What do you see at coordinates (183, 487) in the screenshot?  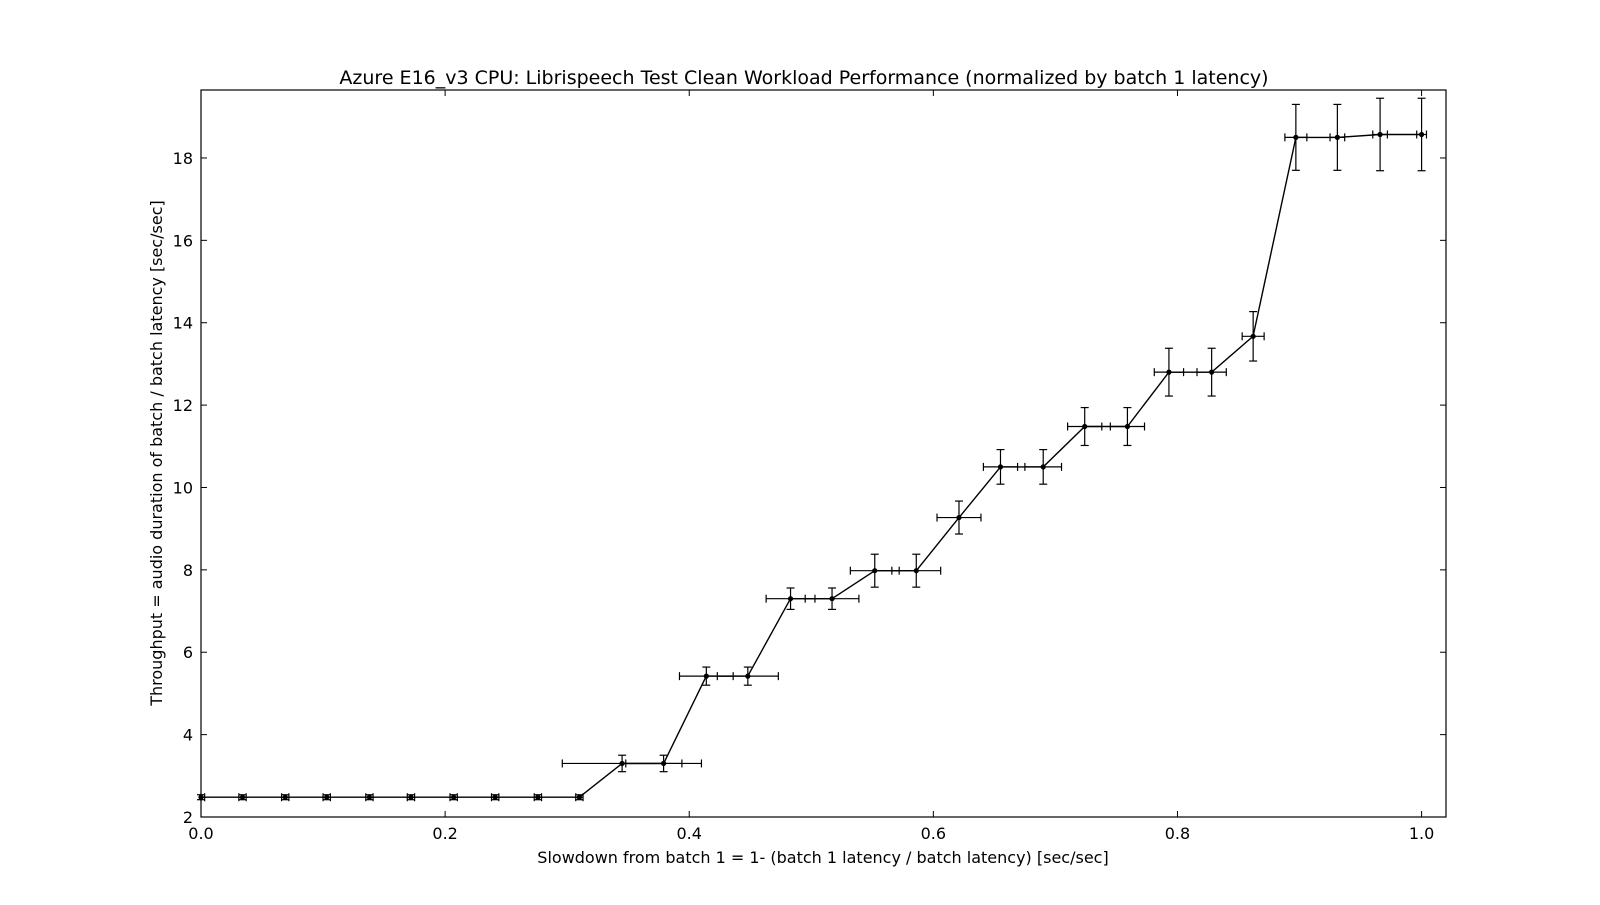 I see `y-tick-label: 10` at bounding box center [183, 487].